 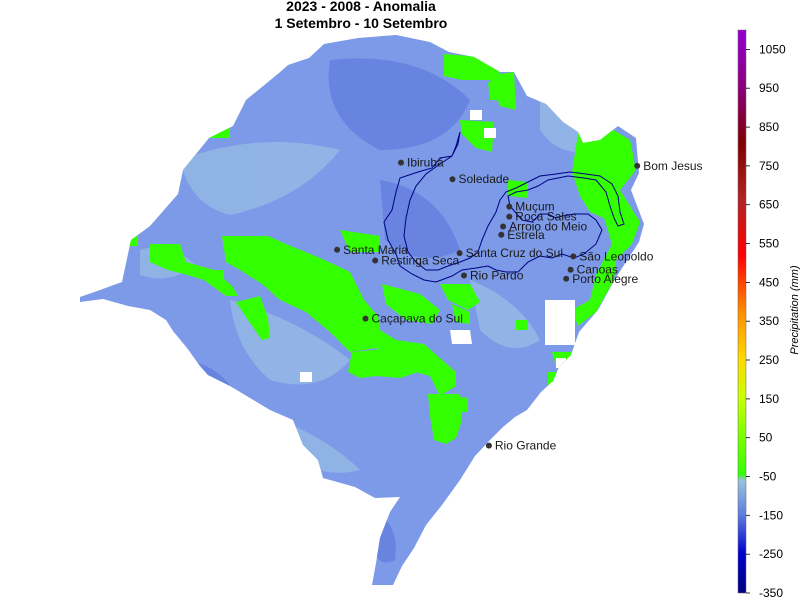 What do you see at coordinates (742, 311) in the screenshot?
I see `colorbar-gradient` at bounding box center [742, 311].